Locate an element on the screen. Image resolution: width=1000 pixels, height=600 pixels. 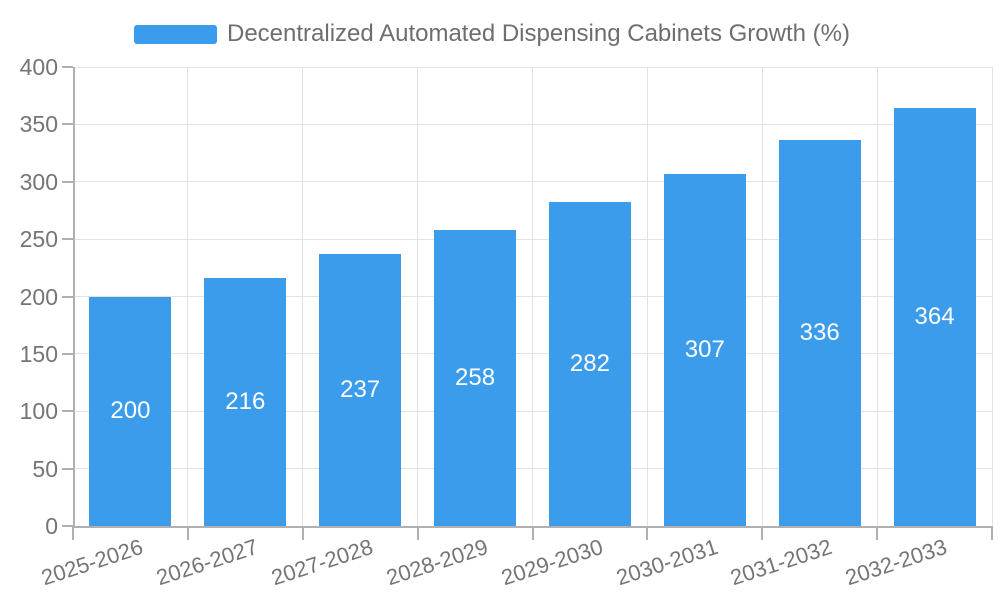
y-axis-label: 400 is located at coordinates (38, 67).